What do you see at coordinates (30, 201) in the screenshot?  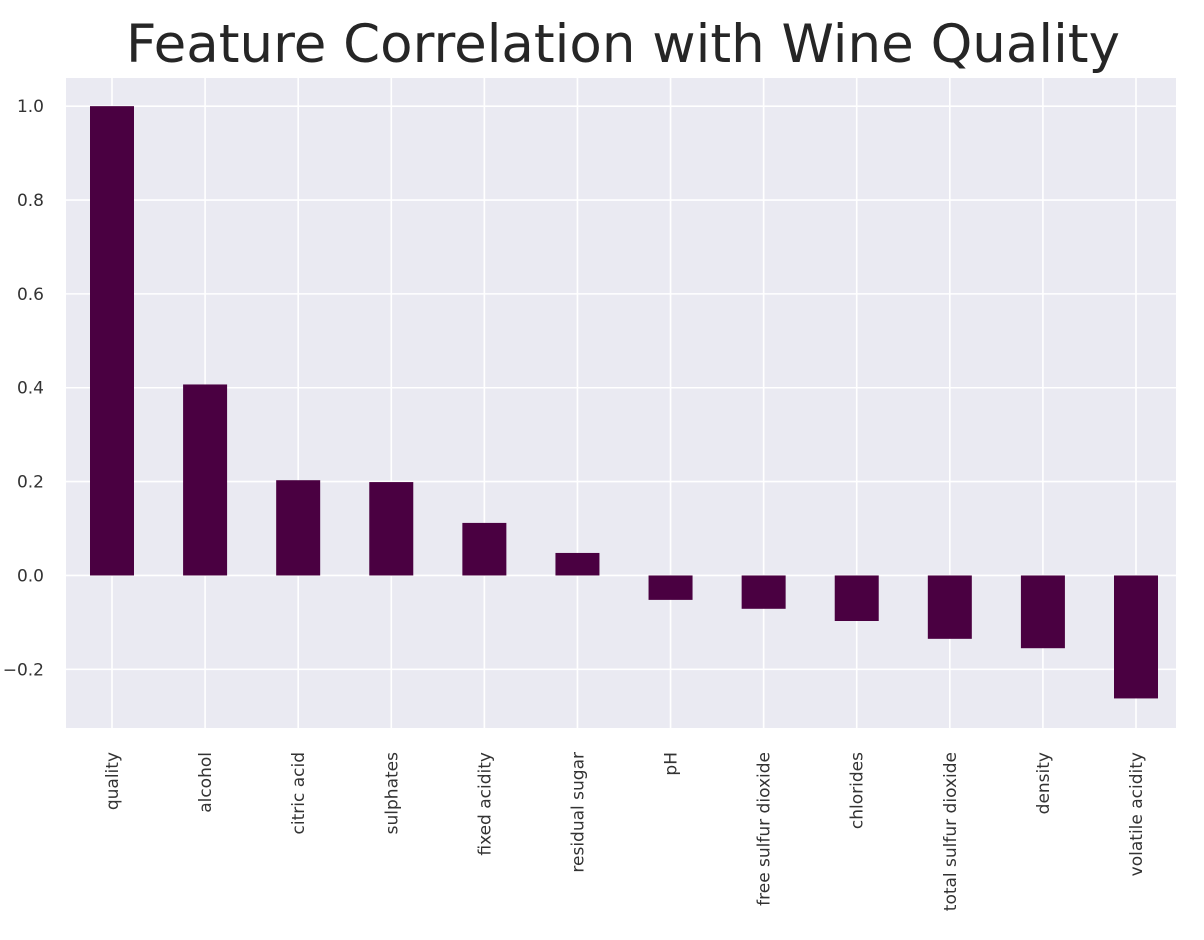 I see `y-tick-label: 0.8` at bounding box center [30, 201].